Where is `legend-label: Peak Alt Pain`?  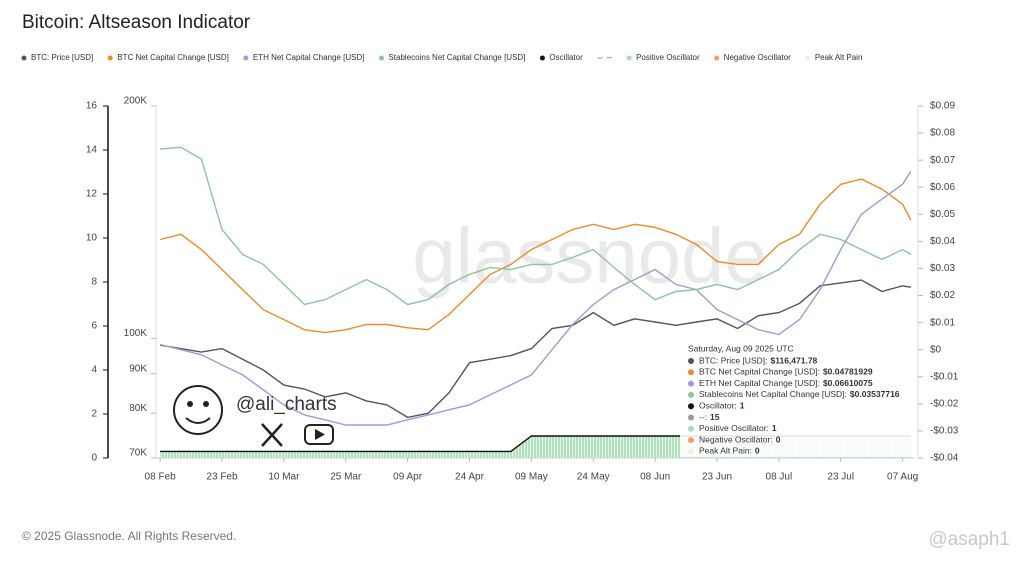 legend-label: Peak Alt Pain is located at coordinates (839, 57).